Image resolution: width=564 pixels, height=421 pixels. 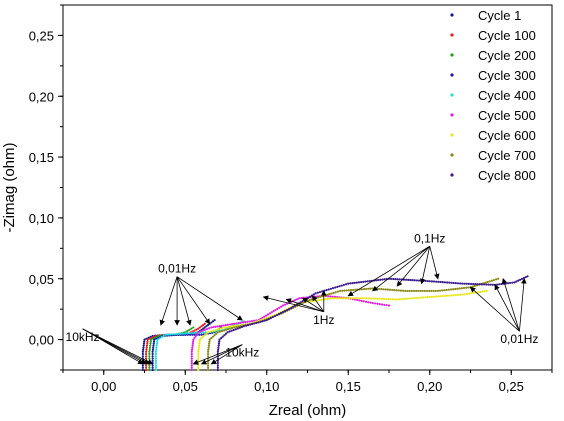 I want to click on legend-label: Cycle 200, so click(x=507, y=55).